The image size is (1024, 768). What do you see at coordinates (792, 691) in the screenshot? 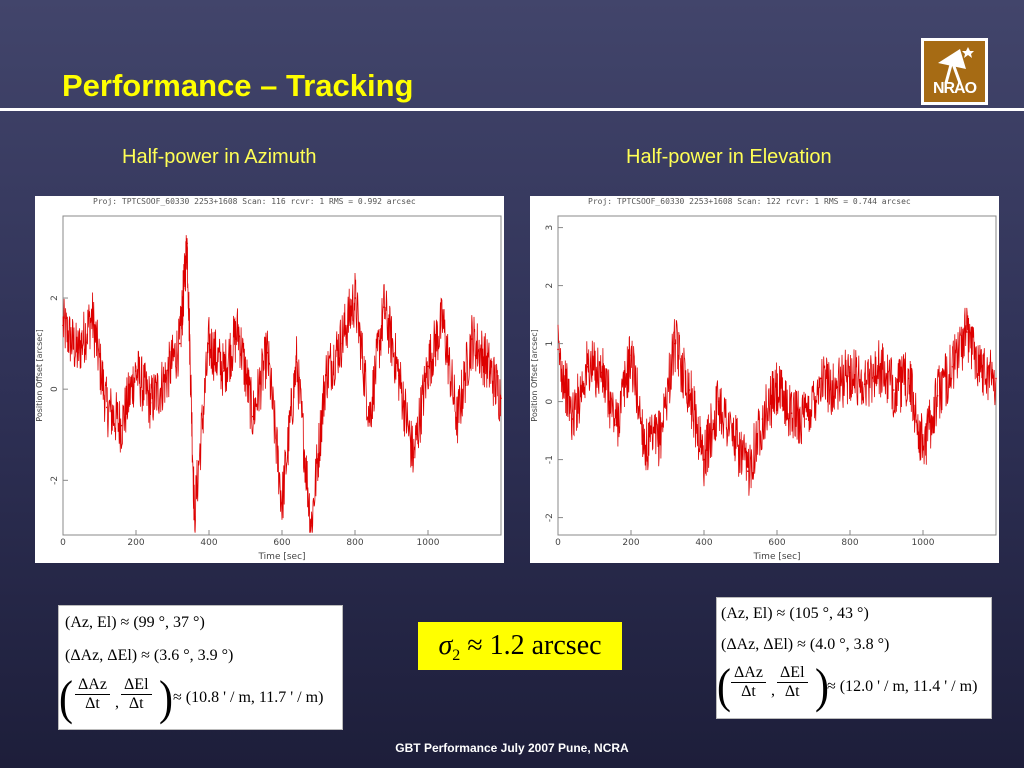
I see `el-frac2-den: Δt` at bounding box center [792, 691].